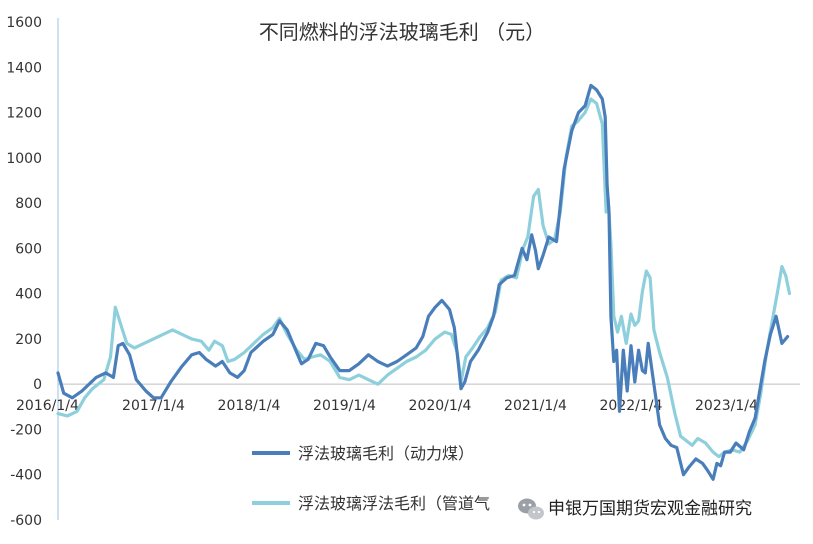 The height and width of the screenshot is (544, 813). What do you see at coordinates (24, 159) in the screenshot?
I see `y-tick-label: 1000` at bounding box center [24, 159].